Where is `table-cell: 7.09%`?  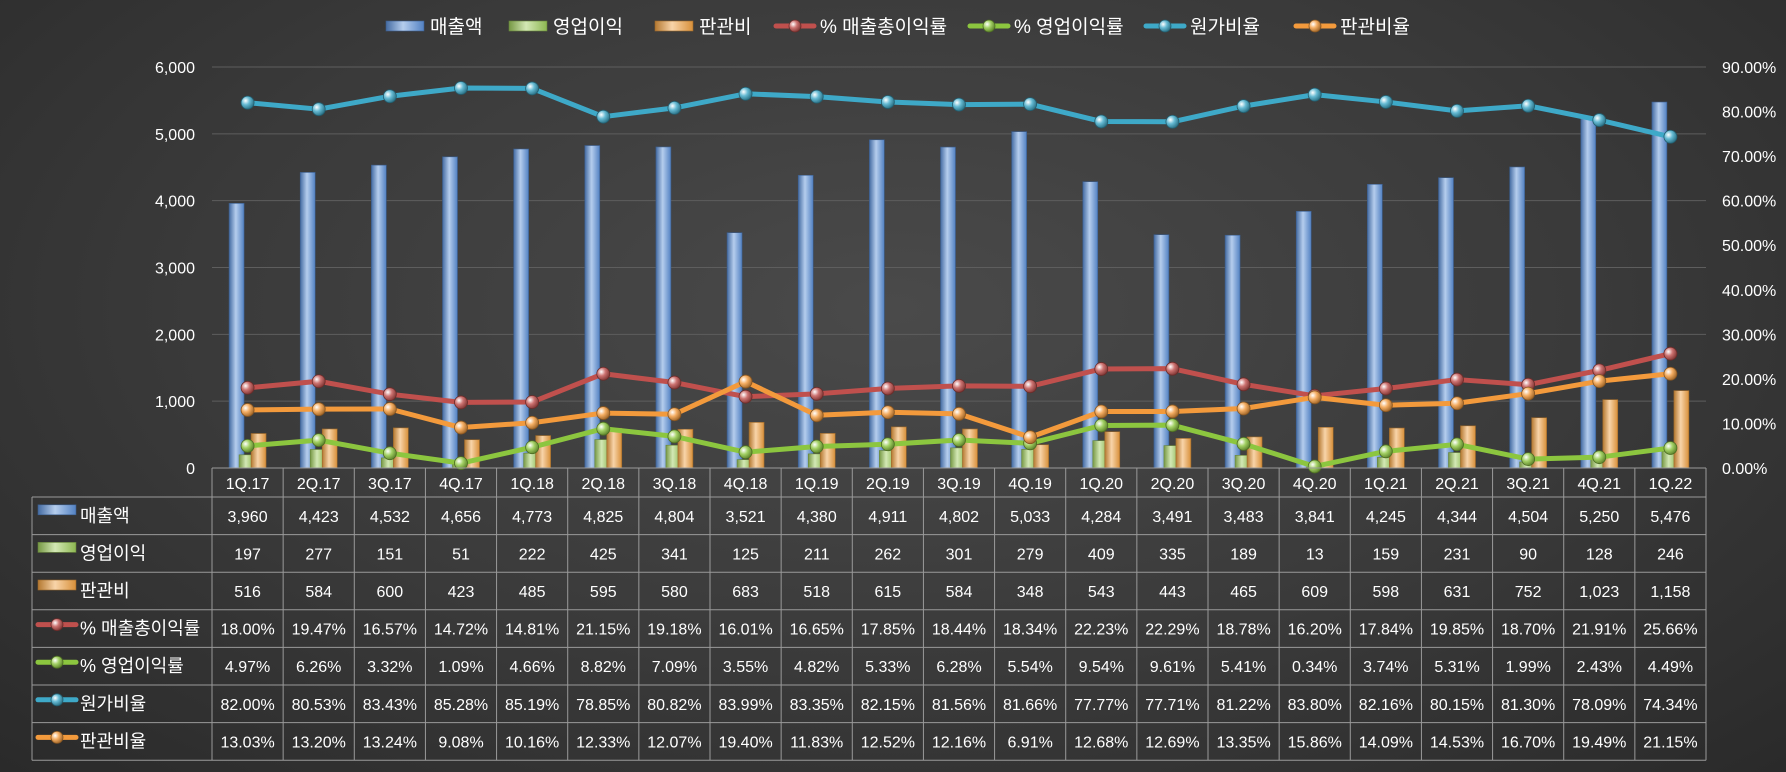 table-cell: 7.09% is located at coordinates (674, 667).